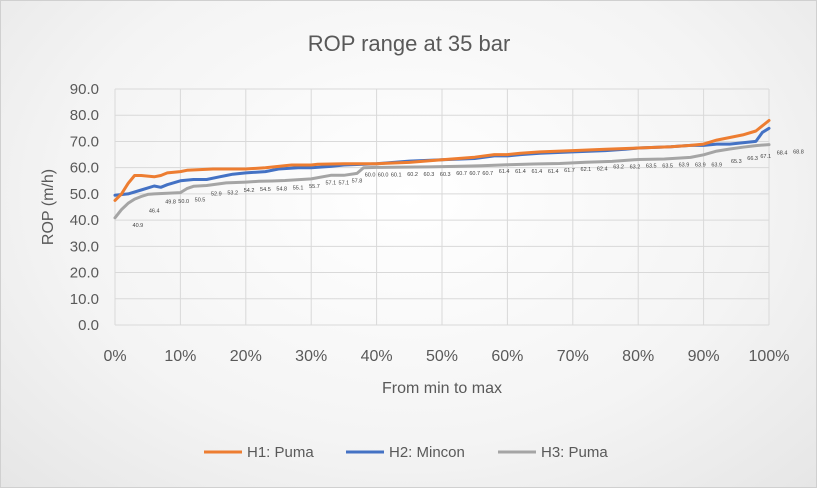  I want to click on x-tick-label: 20%, so click(246, 356).